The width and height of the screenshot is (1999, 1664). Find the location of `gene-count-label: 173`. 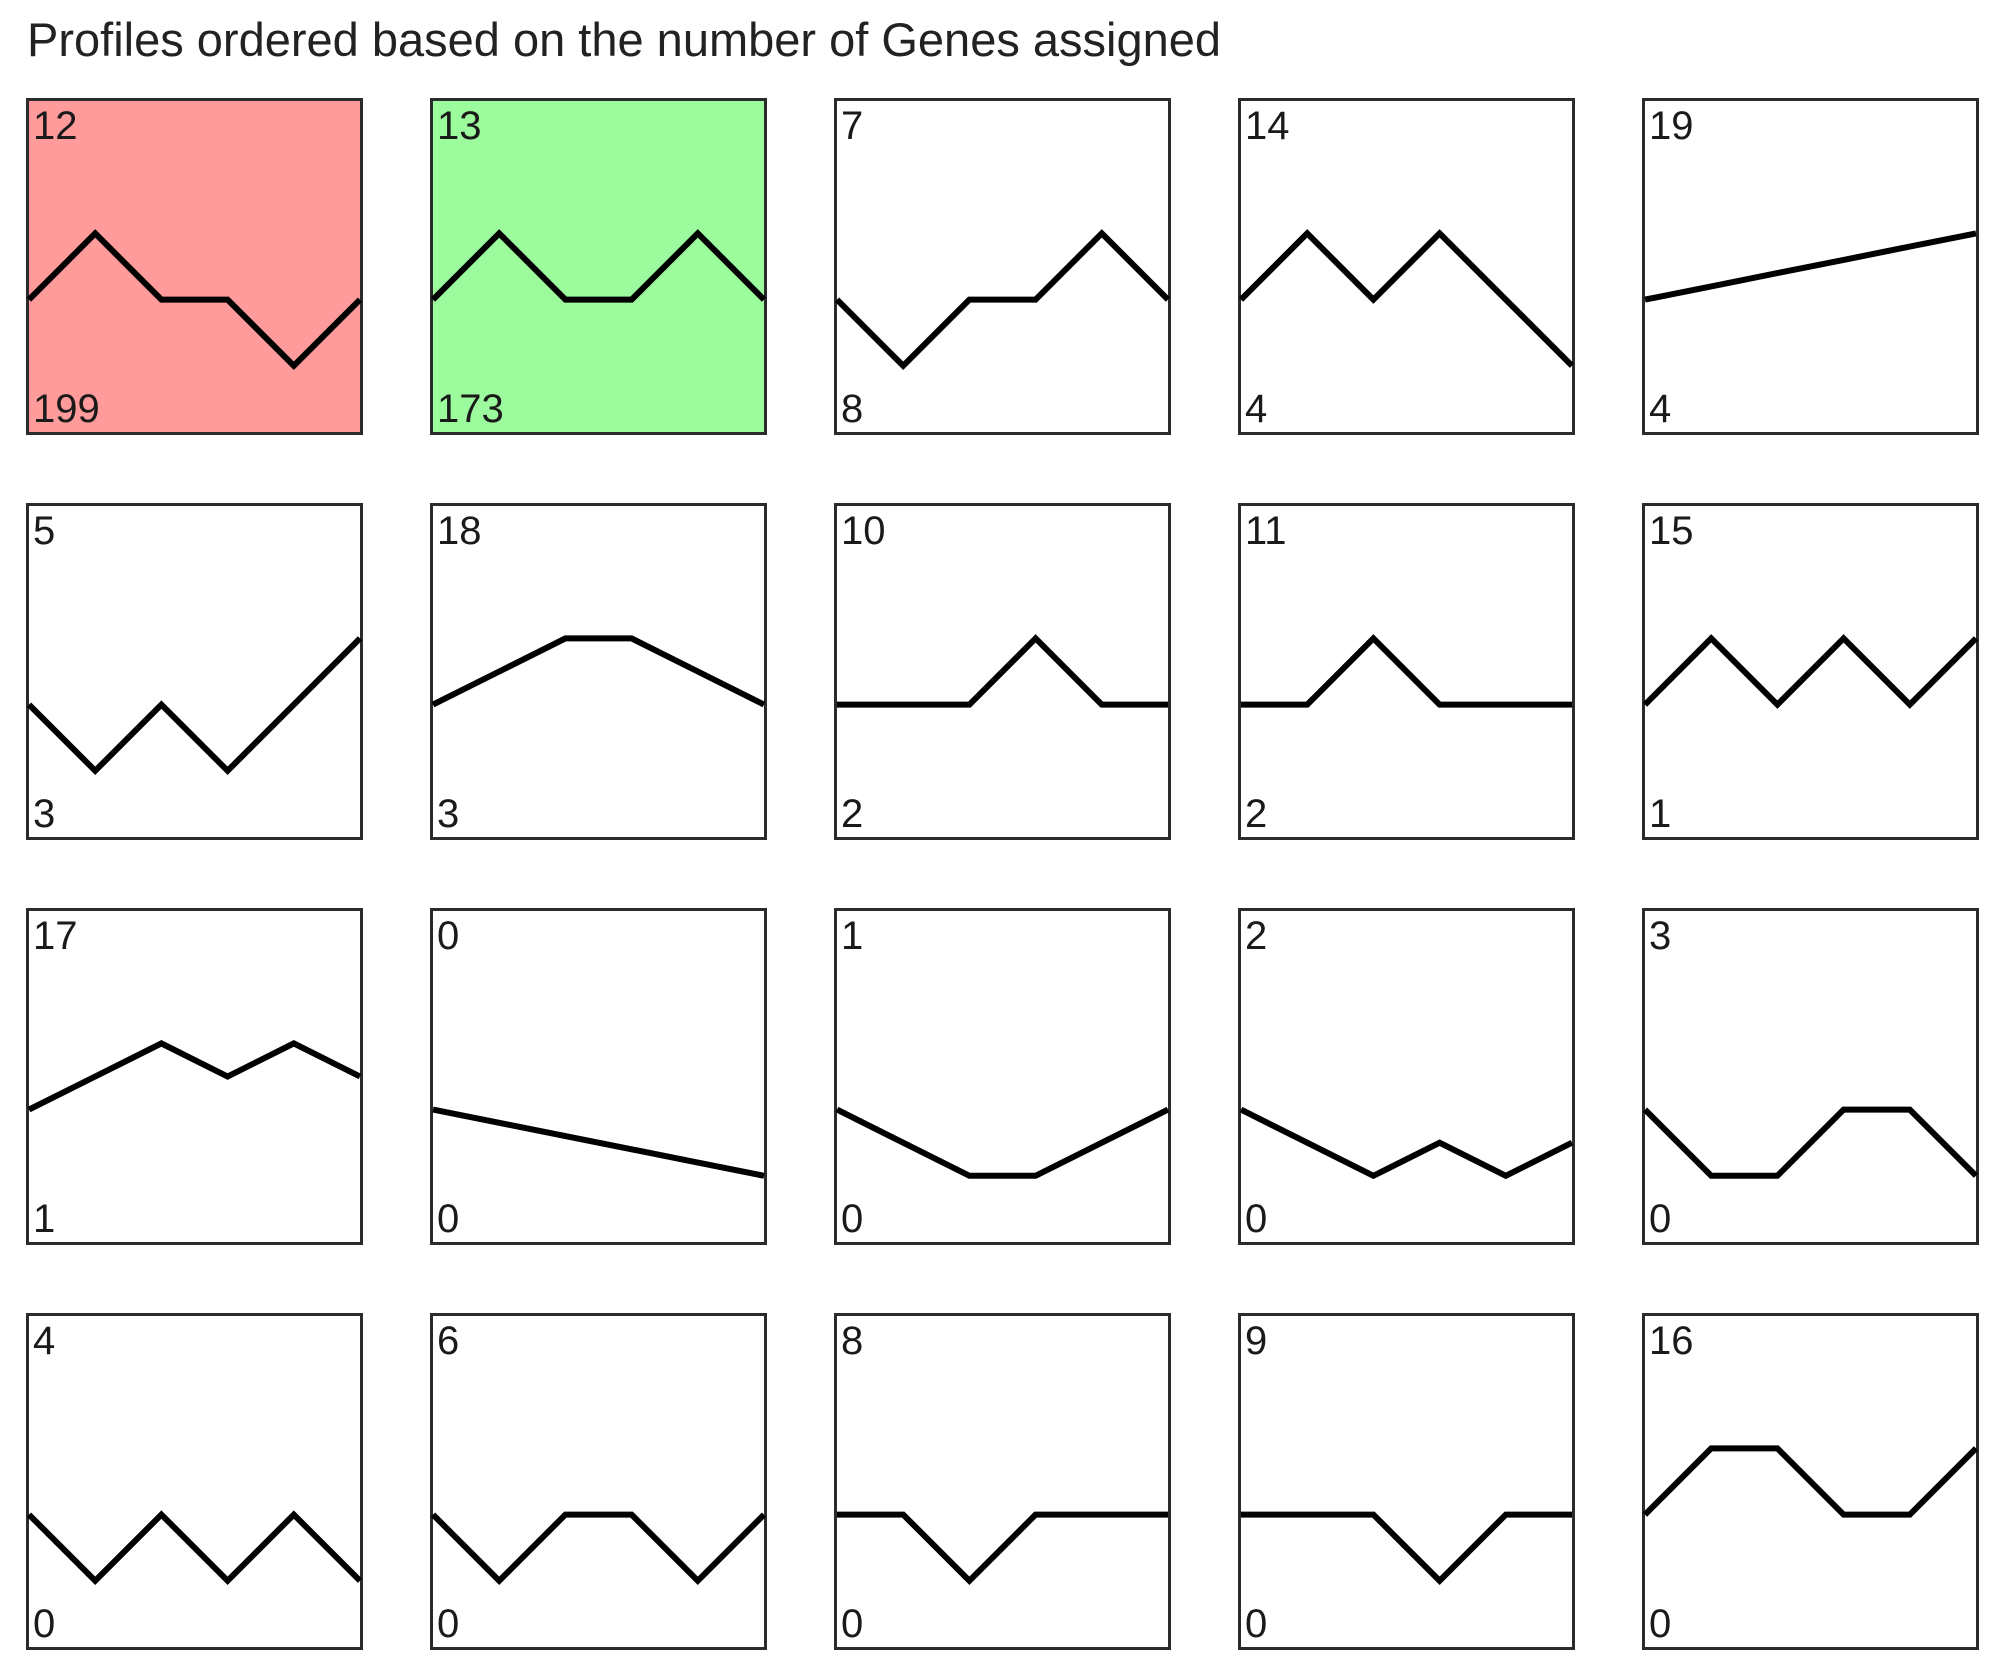

gene-count-label: 173 is located at coordinates (470, 409).